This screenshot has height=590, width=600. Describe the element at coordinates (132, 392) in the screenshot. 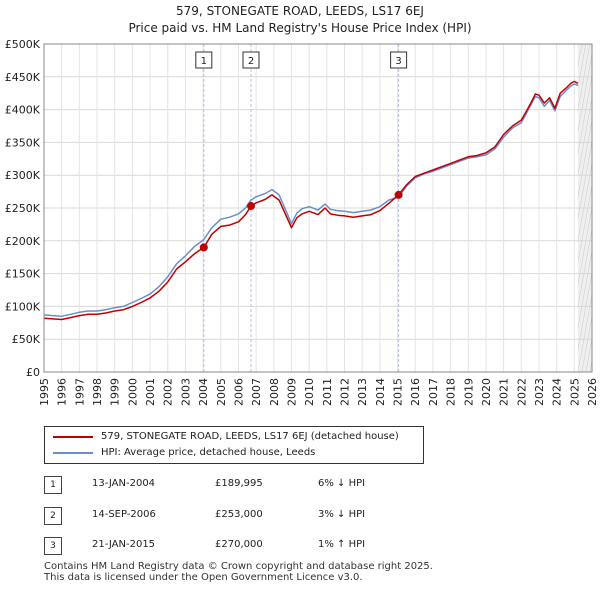

I see `x-tick-label: 2000` at that location.